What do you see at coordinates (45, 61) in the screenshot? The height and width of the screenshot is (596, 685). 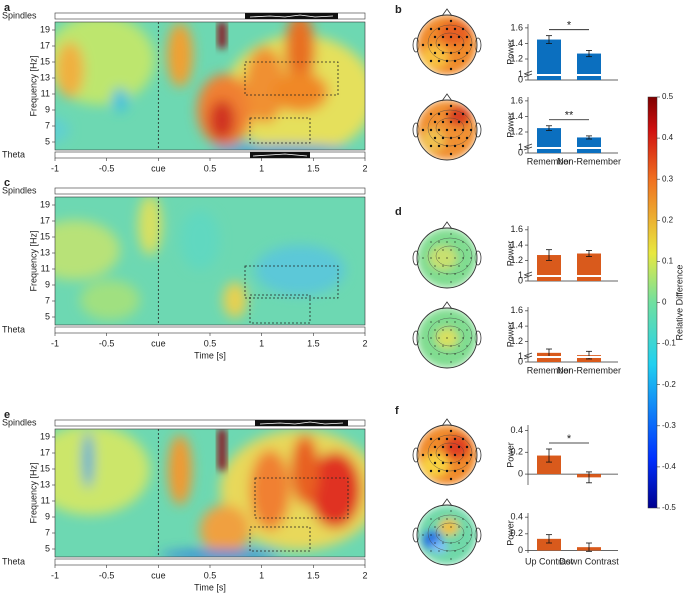 I see `y-tick-label: 15` at bounding box center [45, 61].